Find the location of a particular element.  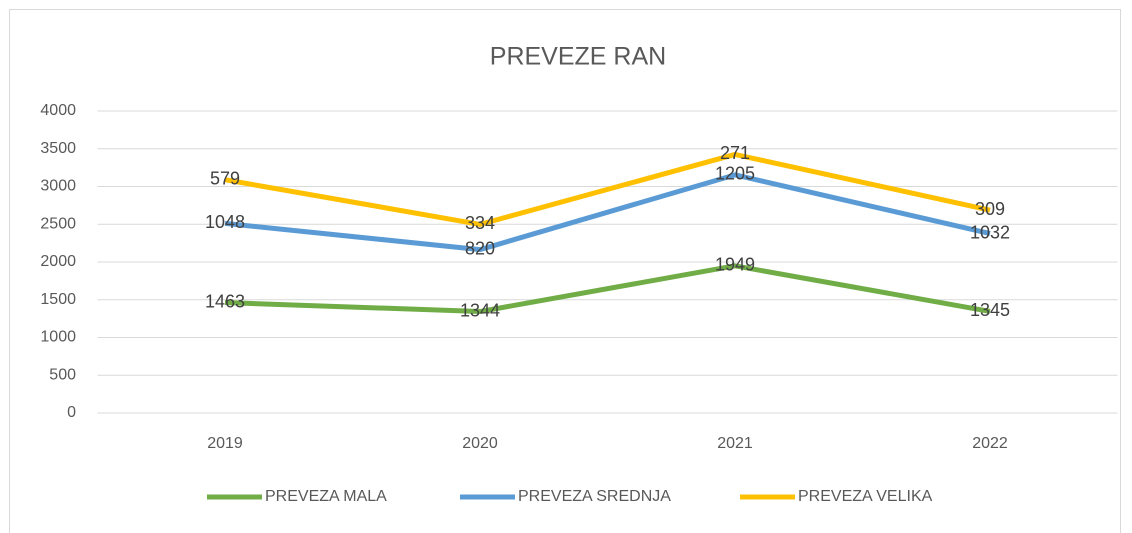

legend-label: PREVEZA MALA is located at coordinates (326, 496).